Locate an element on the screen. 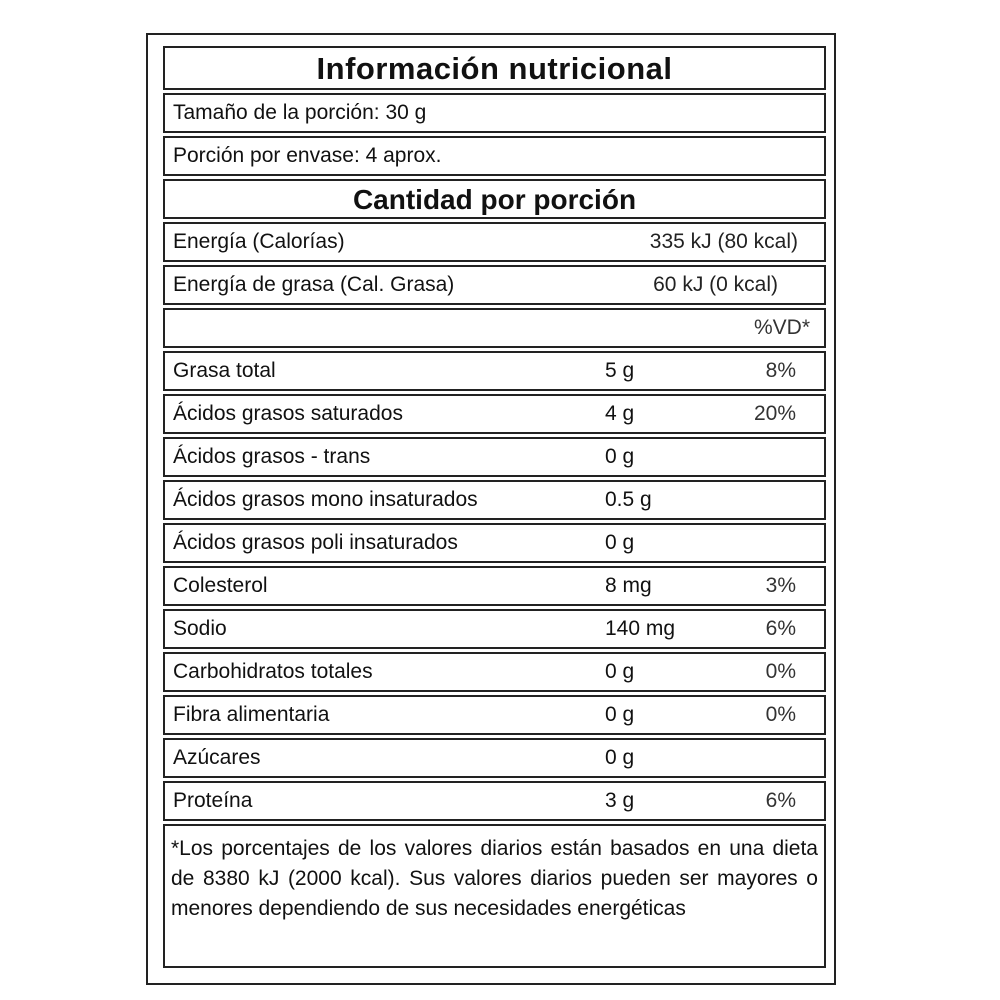  amount-per-serving-header: Cantidad por porción is located at coordinates (494, 199).